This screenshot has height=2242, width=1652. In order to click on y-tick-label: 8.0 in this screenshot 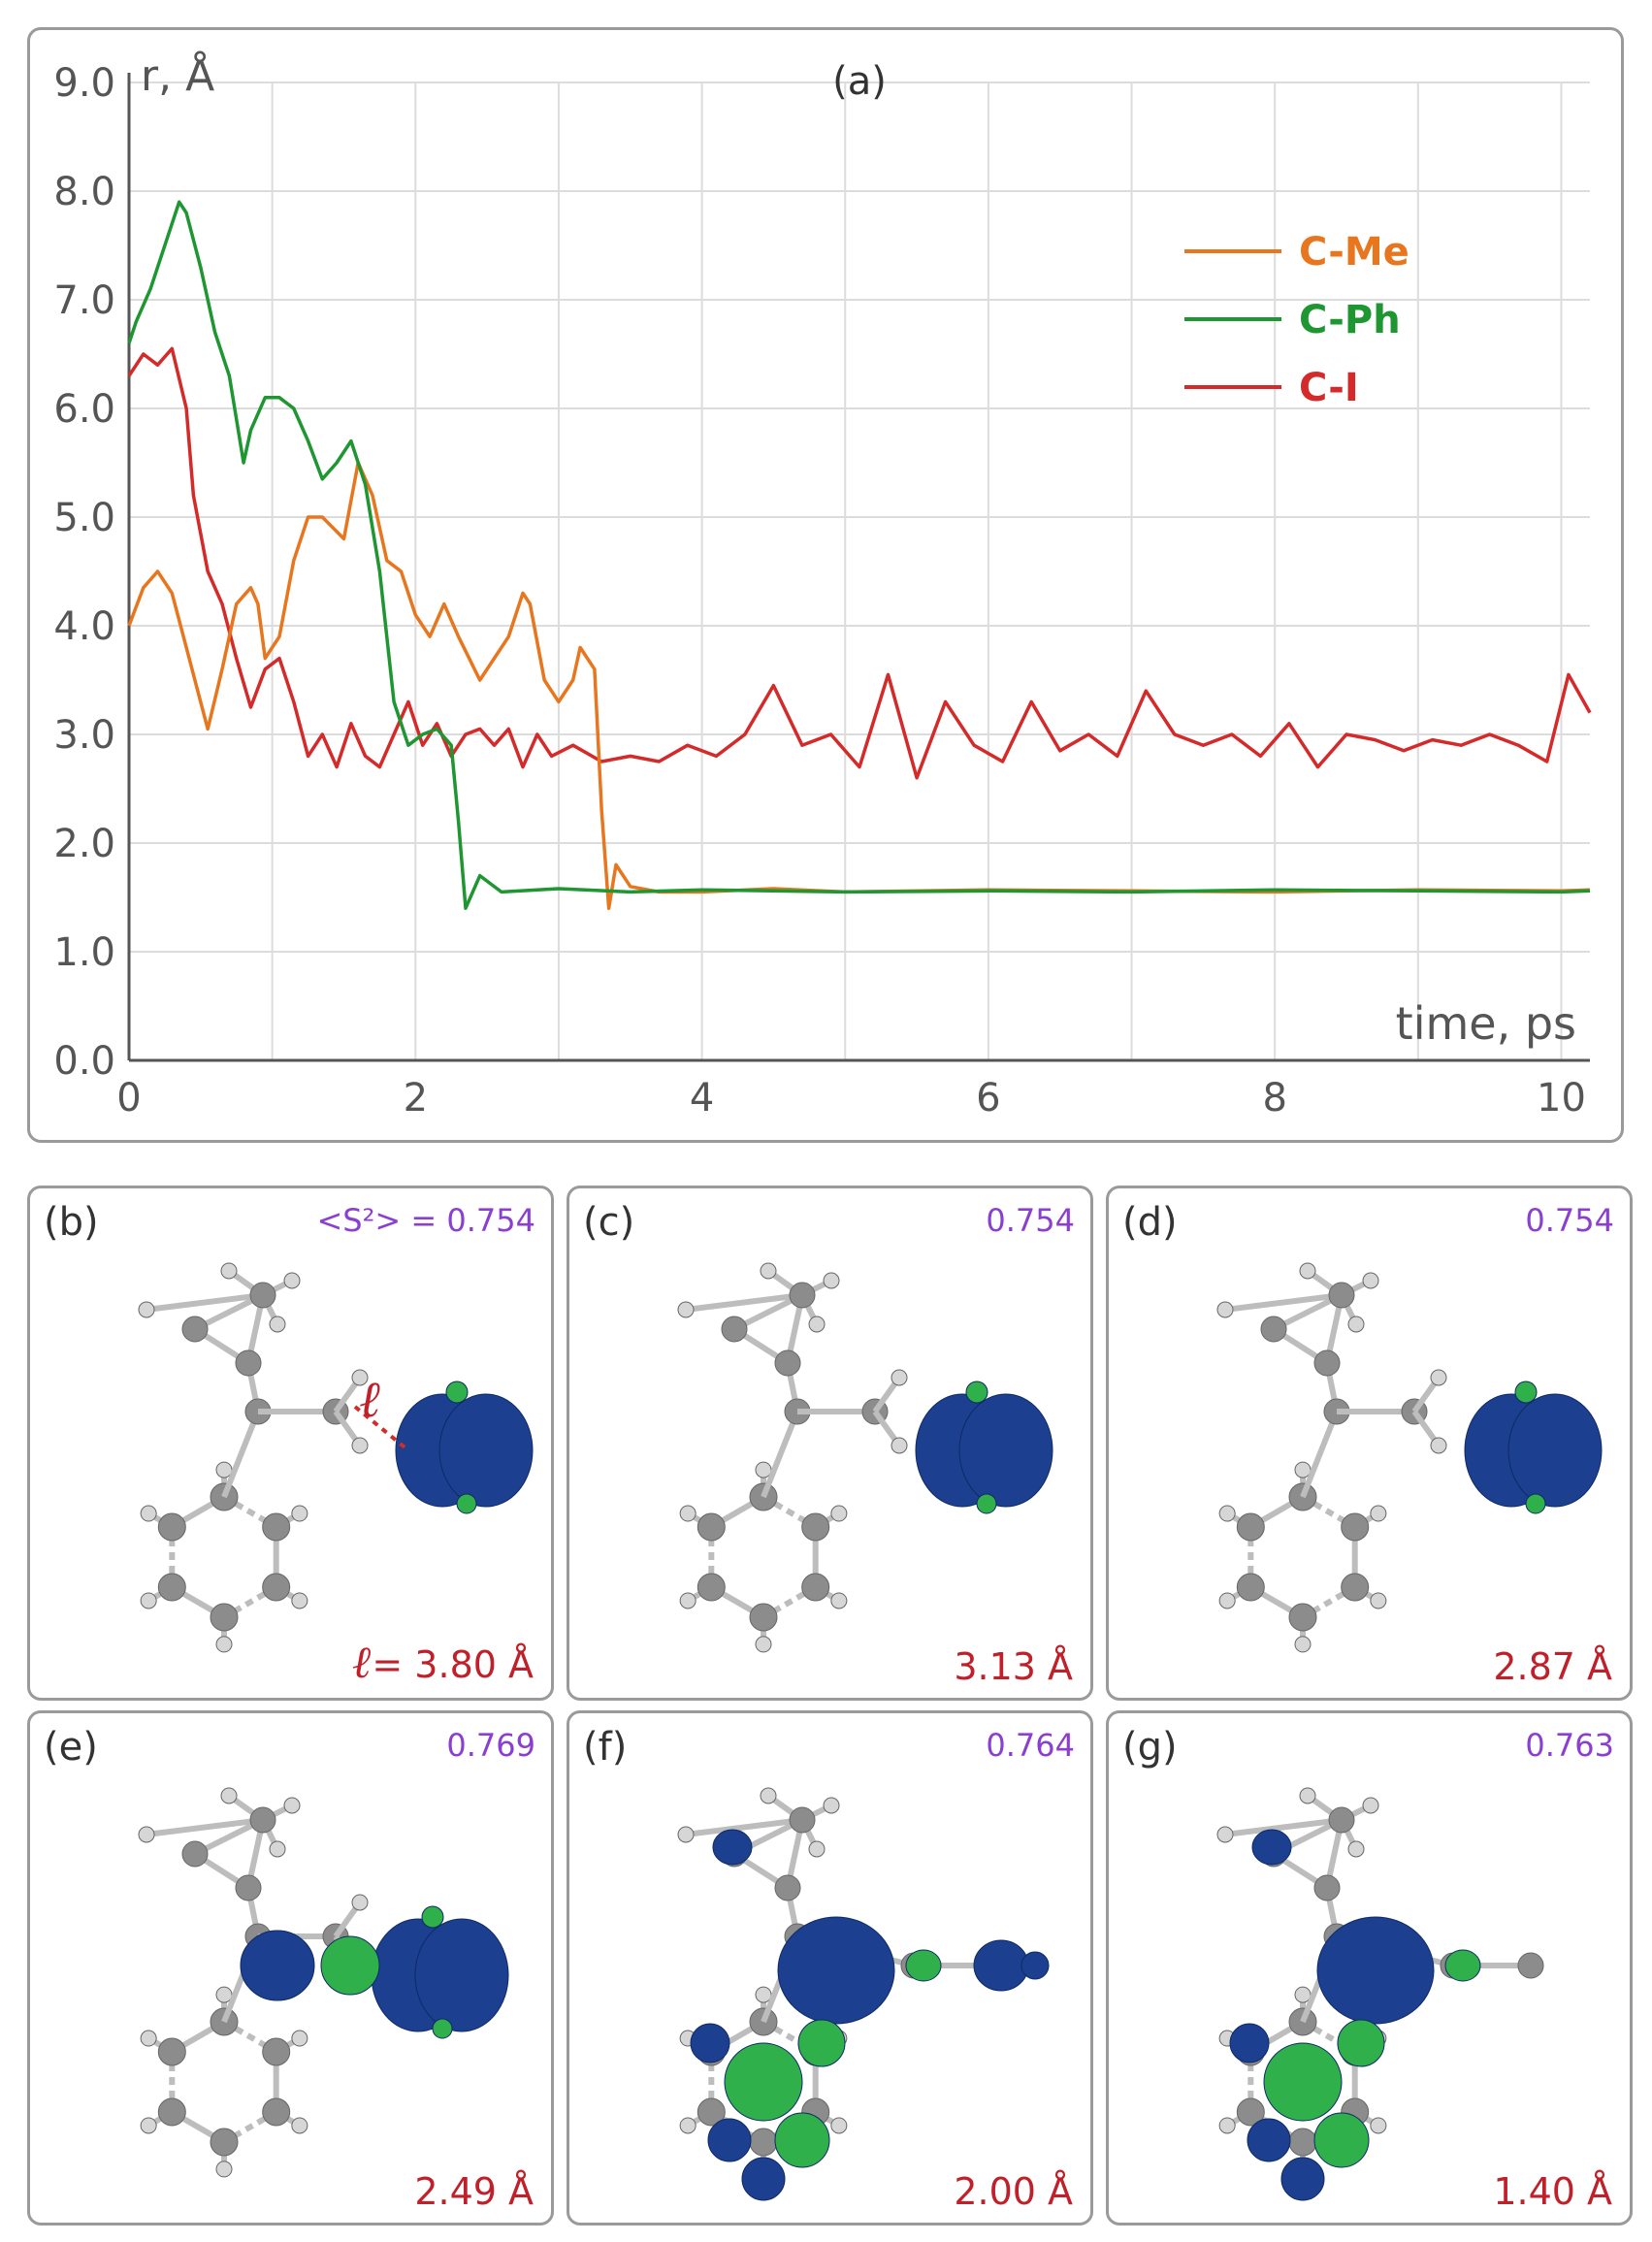, I will do `click(84, 192)`.